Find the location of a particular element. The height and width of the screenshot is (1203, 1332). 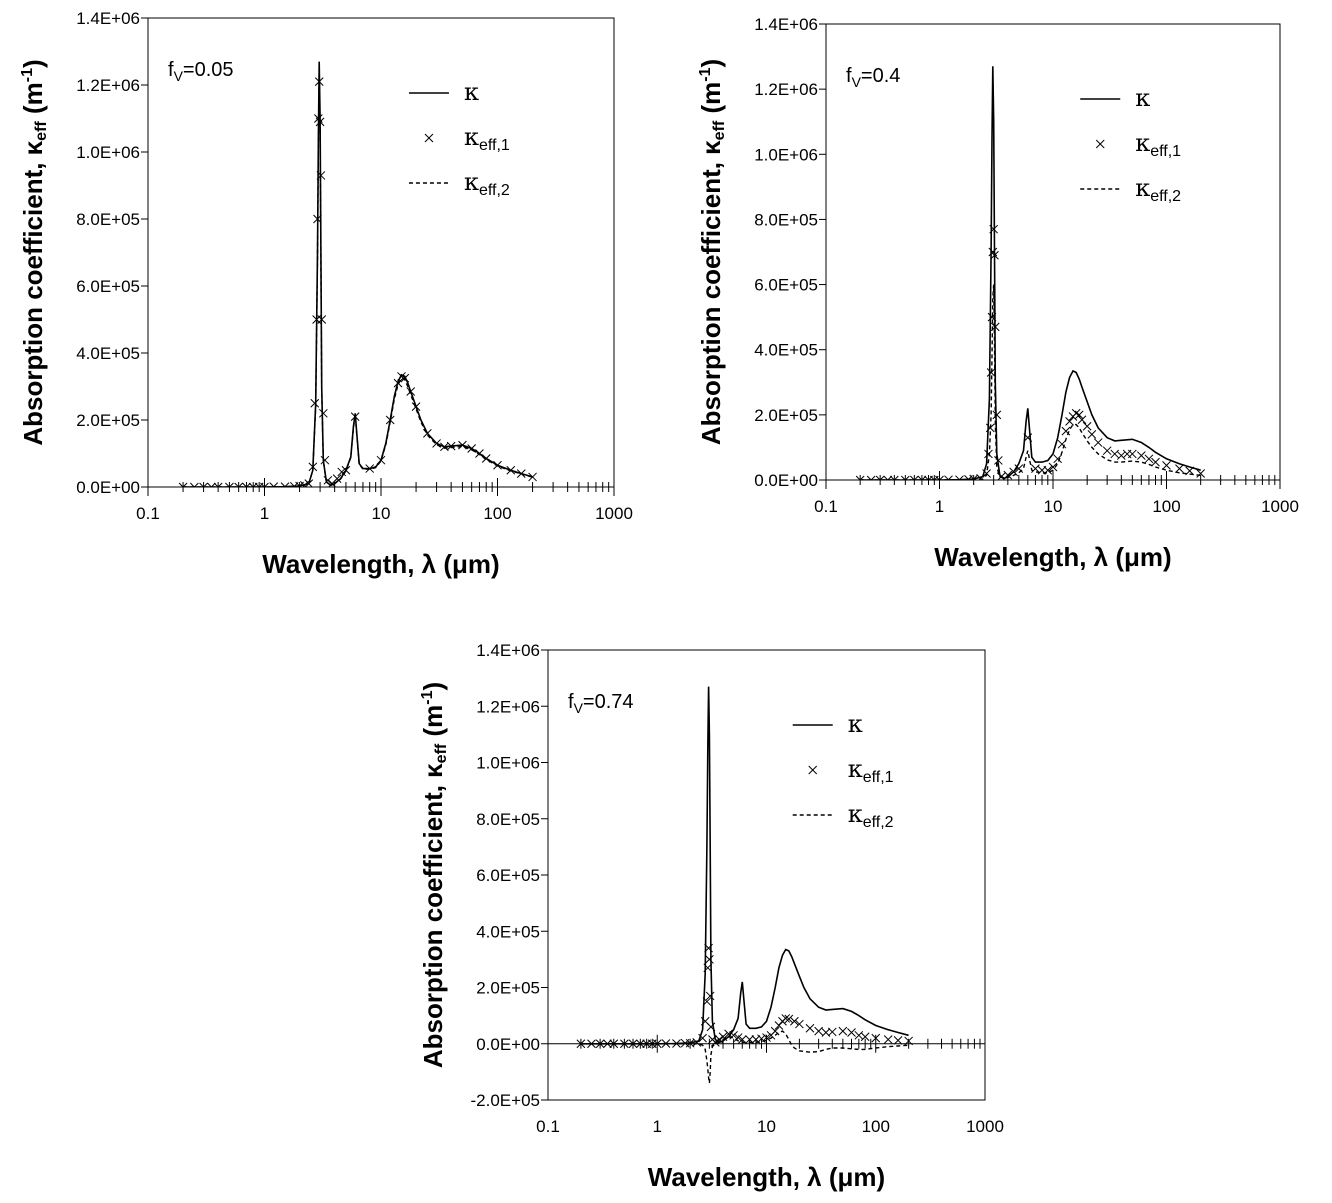

y-tick-label: 1.4E+06 is located at coordinates (108, 18).